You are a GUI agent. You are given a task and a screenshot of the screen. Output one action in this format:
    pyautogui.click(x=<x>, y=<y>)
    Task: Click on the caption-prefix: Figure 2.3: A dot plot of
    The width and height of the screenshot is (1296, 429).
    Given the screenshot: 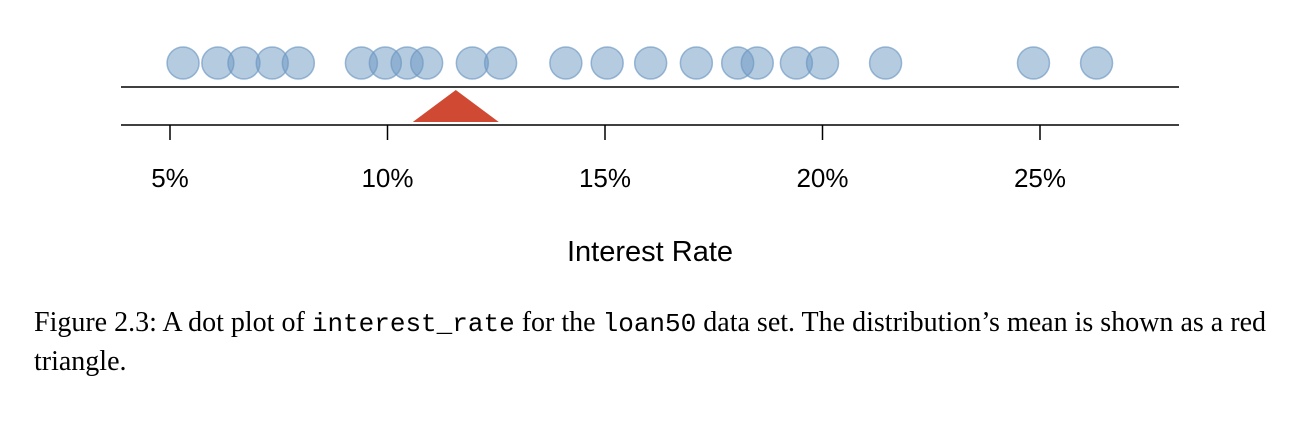 What is the action you would take?
    pyautogui.click(x=173, y=322)
    